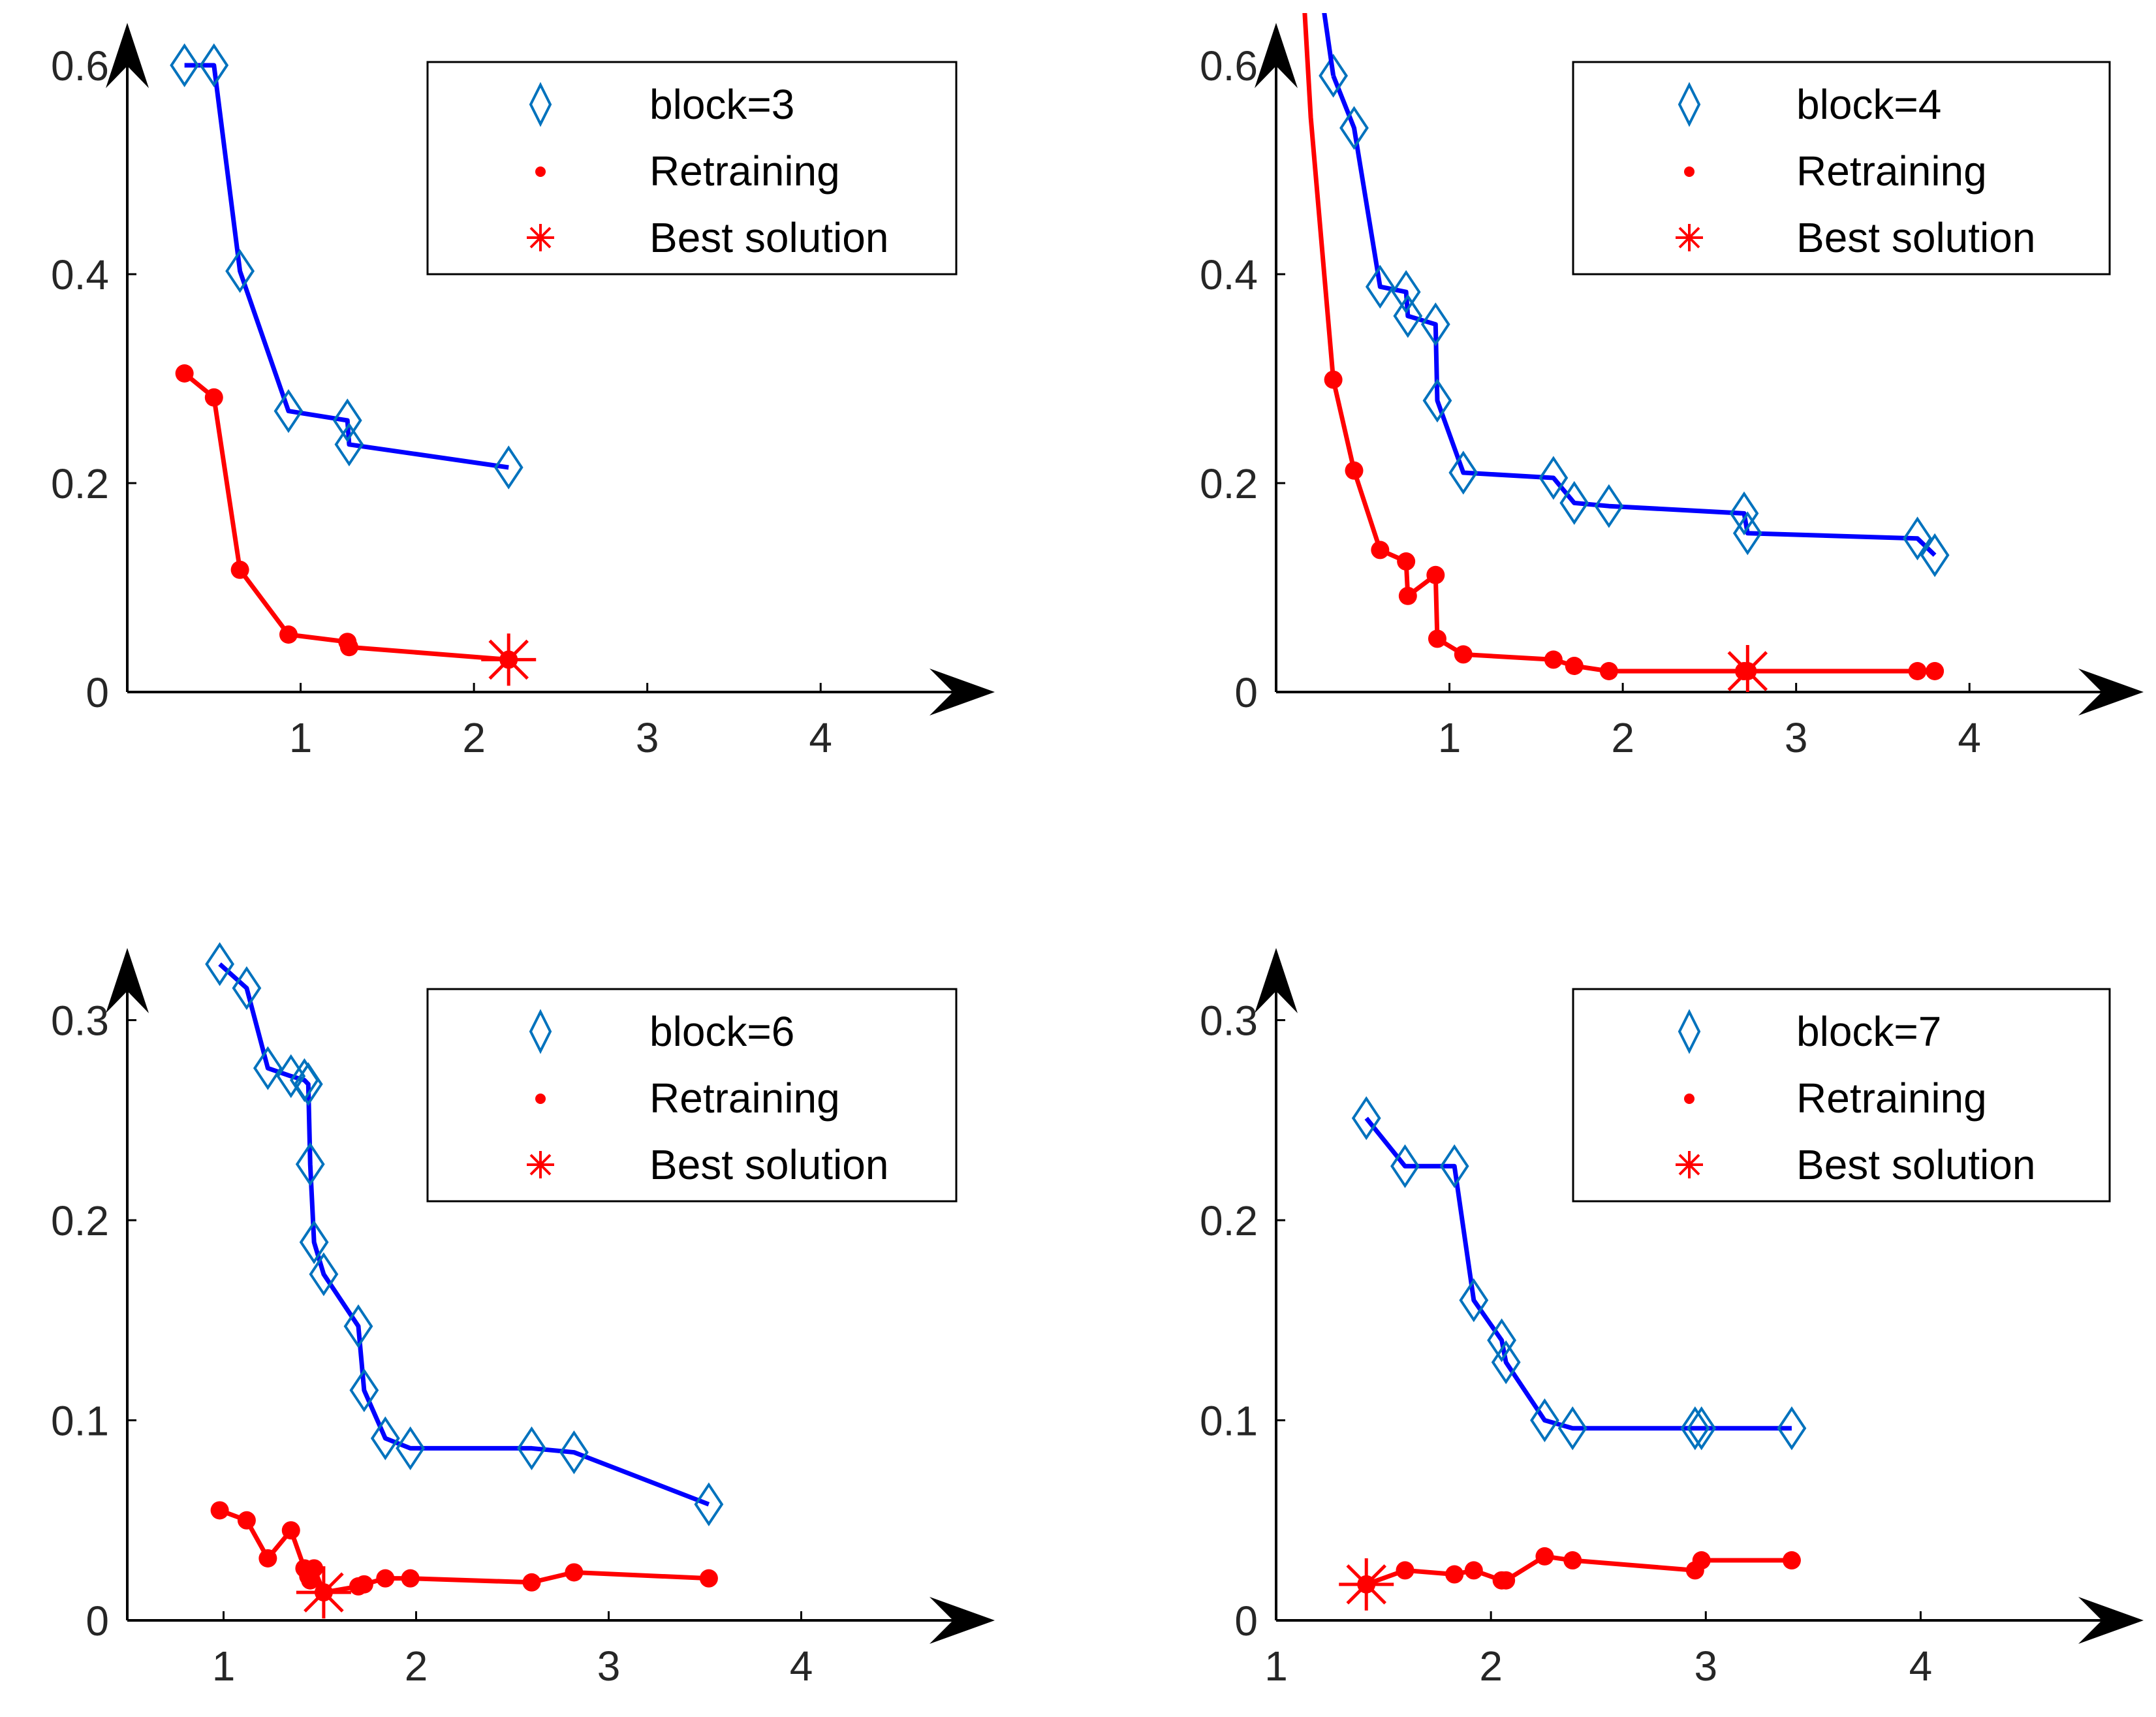 The height and width of the screenshot is (1717, 2156). I want to click on y-tick-label: 0.2, so click(1229, 1220).